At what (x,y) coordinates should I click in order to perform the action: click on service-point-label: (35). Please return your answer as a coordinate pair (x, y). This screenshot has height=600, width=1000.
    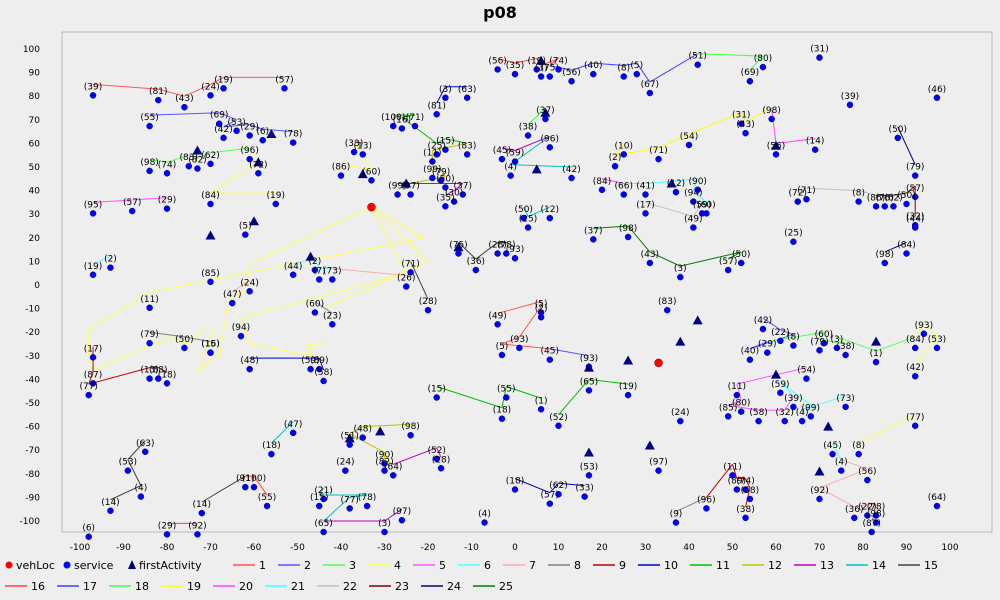
    Looking at the image, I should click on (515, 66).